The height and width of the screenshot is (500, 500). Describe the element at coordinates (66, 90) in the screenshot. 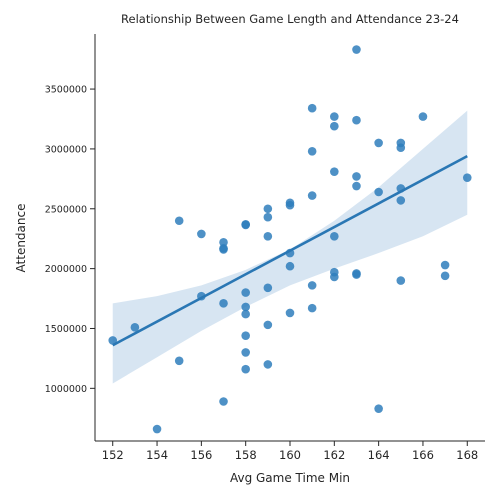

I see `y-tick-label: 3500000` at that location.